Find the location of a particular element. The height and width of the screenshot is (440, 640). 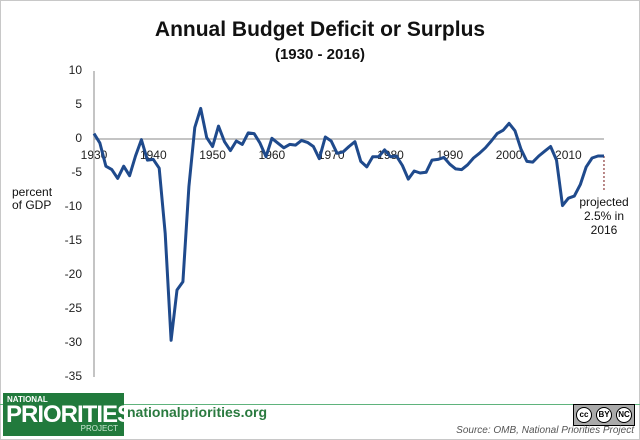

y-tick-label: -15 is located at coordinates (73, 240).